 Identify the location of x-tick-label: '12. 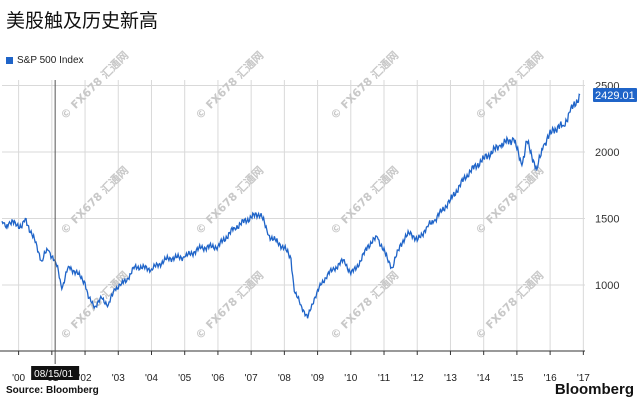
(417, 378).